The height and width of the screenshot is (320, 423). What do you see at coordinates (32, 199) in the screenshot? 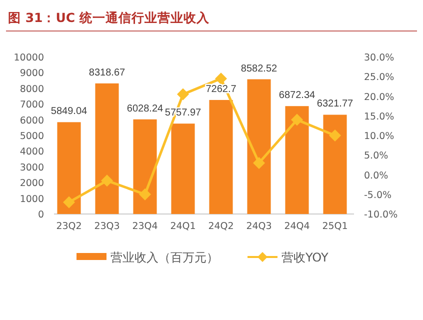
I see `y-tick-label: 1000` at bounding box center [32, 199].